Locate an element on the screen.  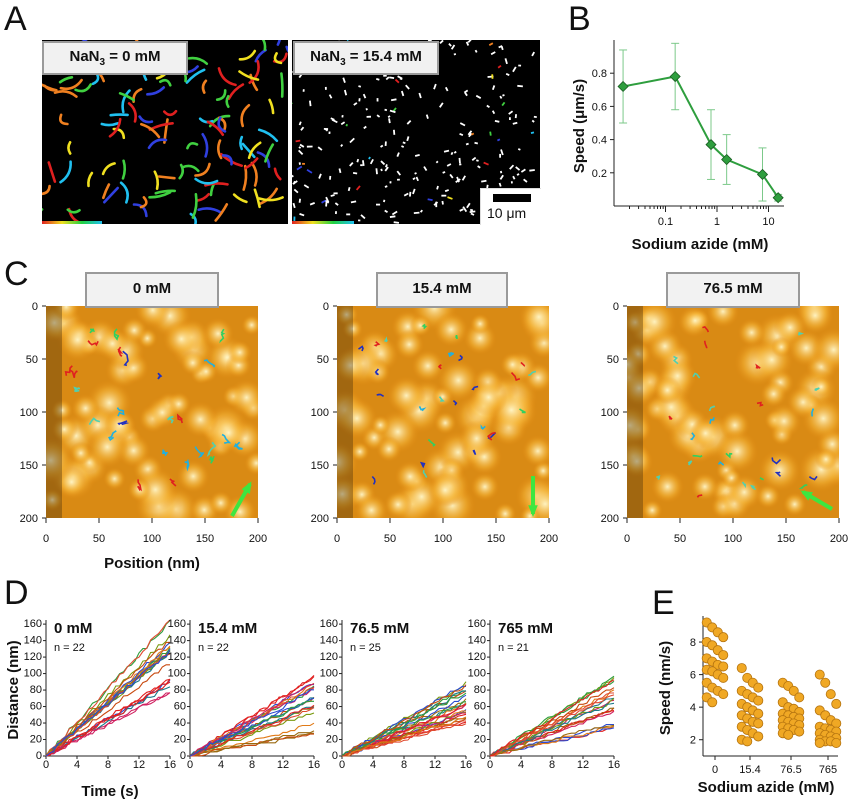
x-tick-label-e: 15.4 is located at coordinates (749, 770).